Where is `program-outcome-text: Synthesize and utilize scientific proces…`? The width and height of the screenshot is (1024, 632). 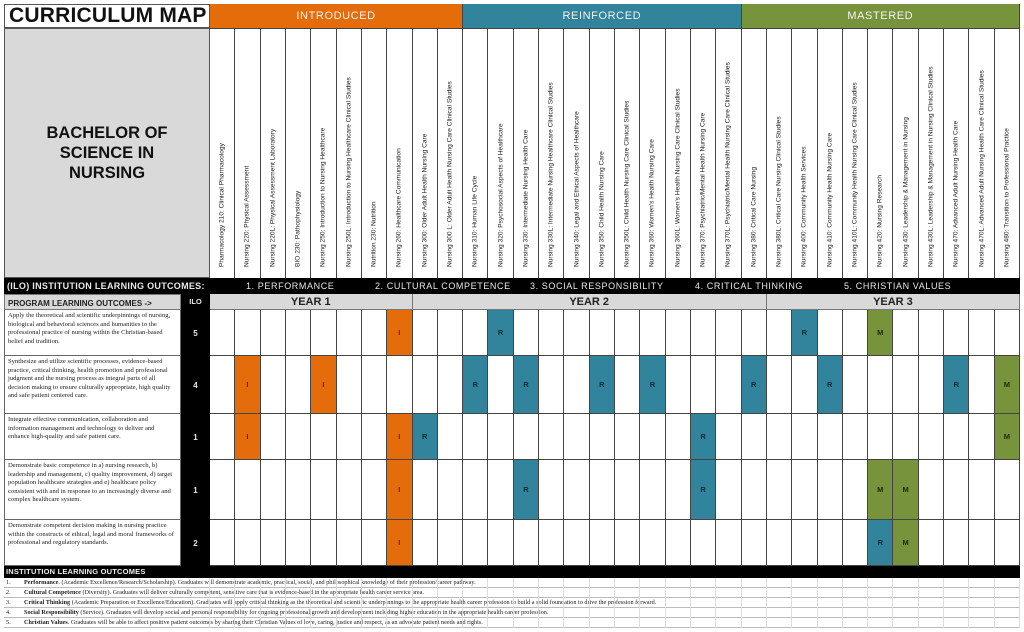 program-outcome-text: Synthesize and utilize scientific proces… is located at coordinates (92, 385).